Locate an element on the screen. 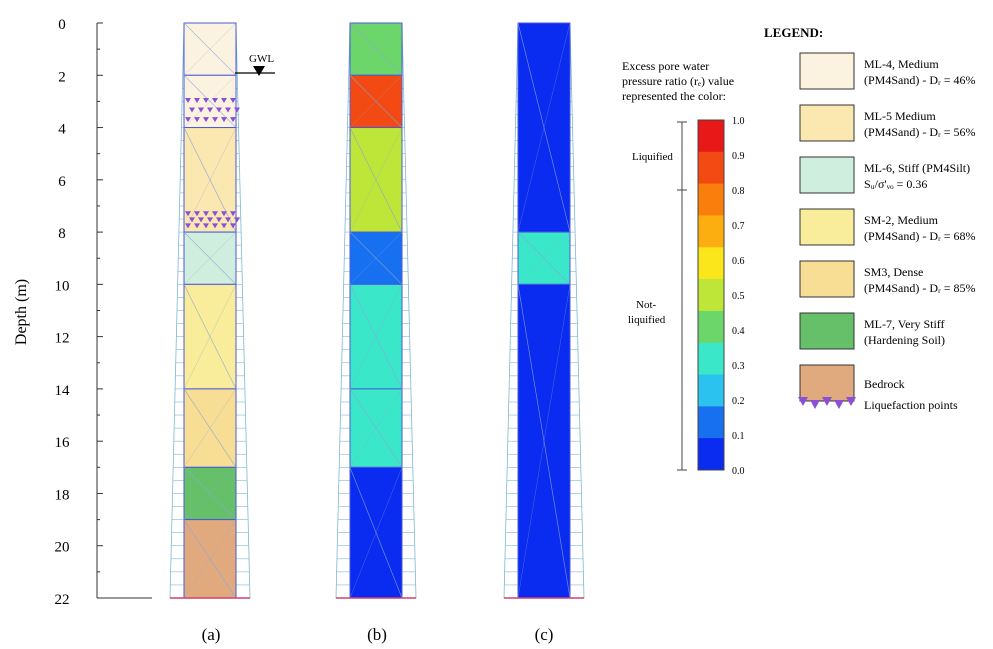 The image size is (993, 649). depth-tick-label: 10 is located at coordinates (62, 286).